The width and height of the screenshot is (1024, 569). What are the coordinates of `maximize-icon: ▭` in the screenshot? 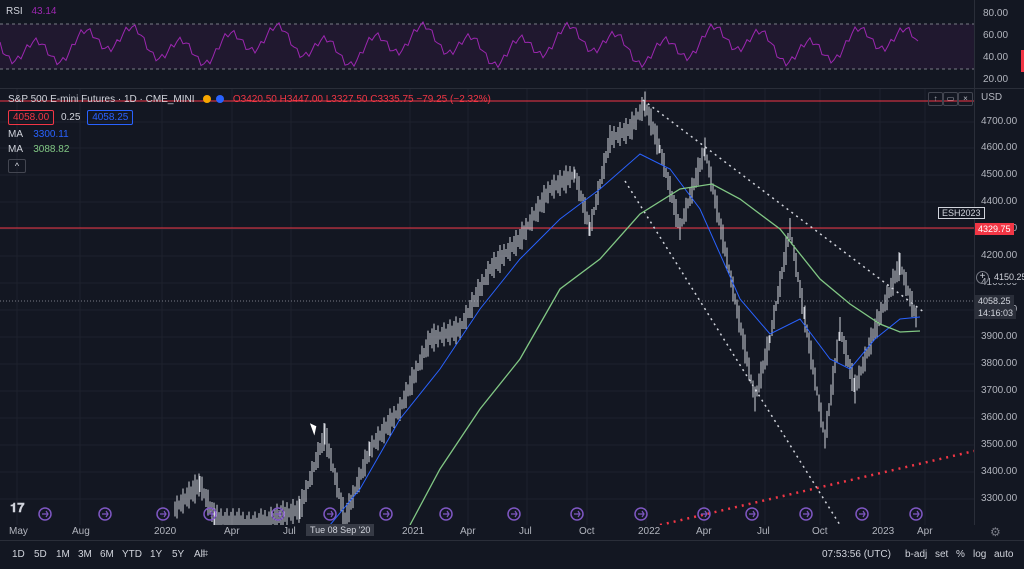 It's located at (950, 99).